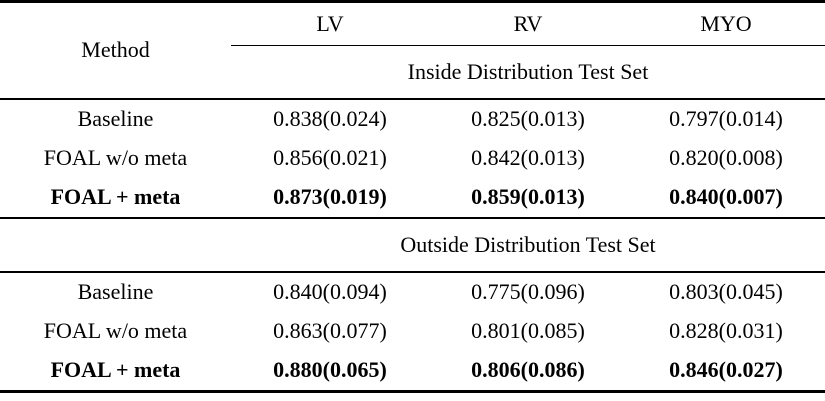 The height and width of the screenshot is (401, 825). What do you see at coordinates (726, 23) in the screenshot?
I see `col-header-myo: MYO` at bounding box center [726, 23].